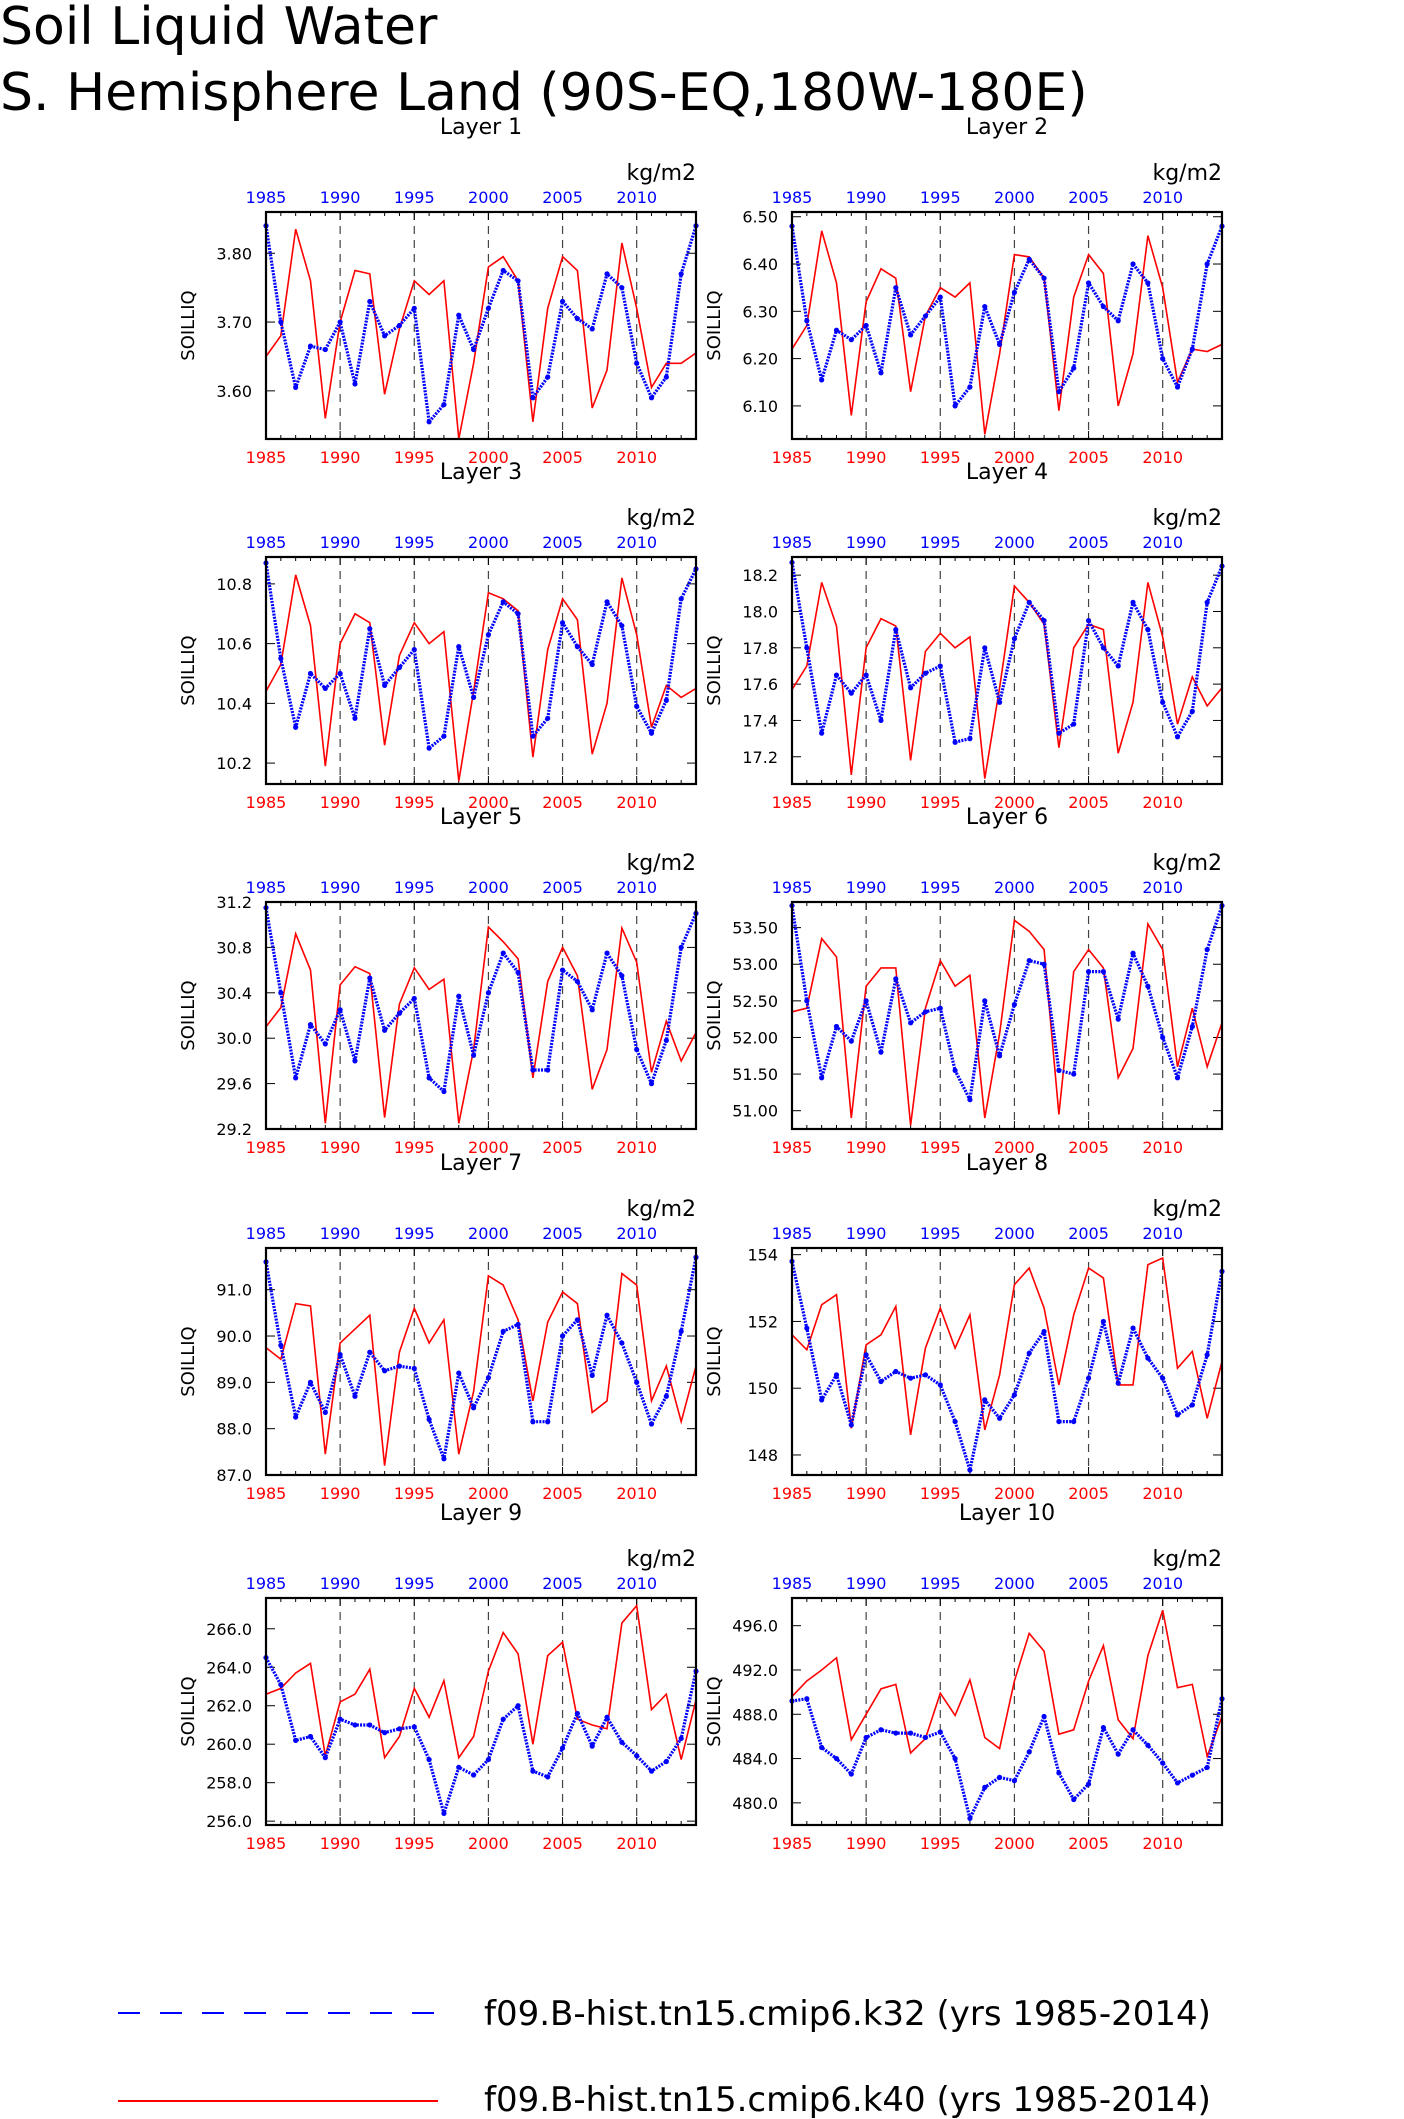 The image size is (1404, 2119). I want to click on figure-title: Soil Liquid Water, so click(219, 28).